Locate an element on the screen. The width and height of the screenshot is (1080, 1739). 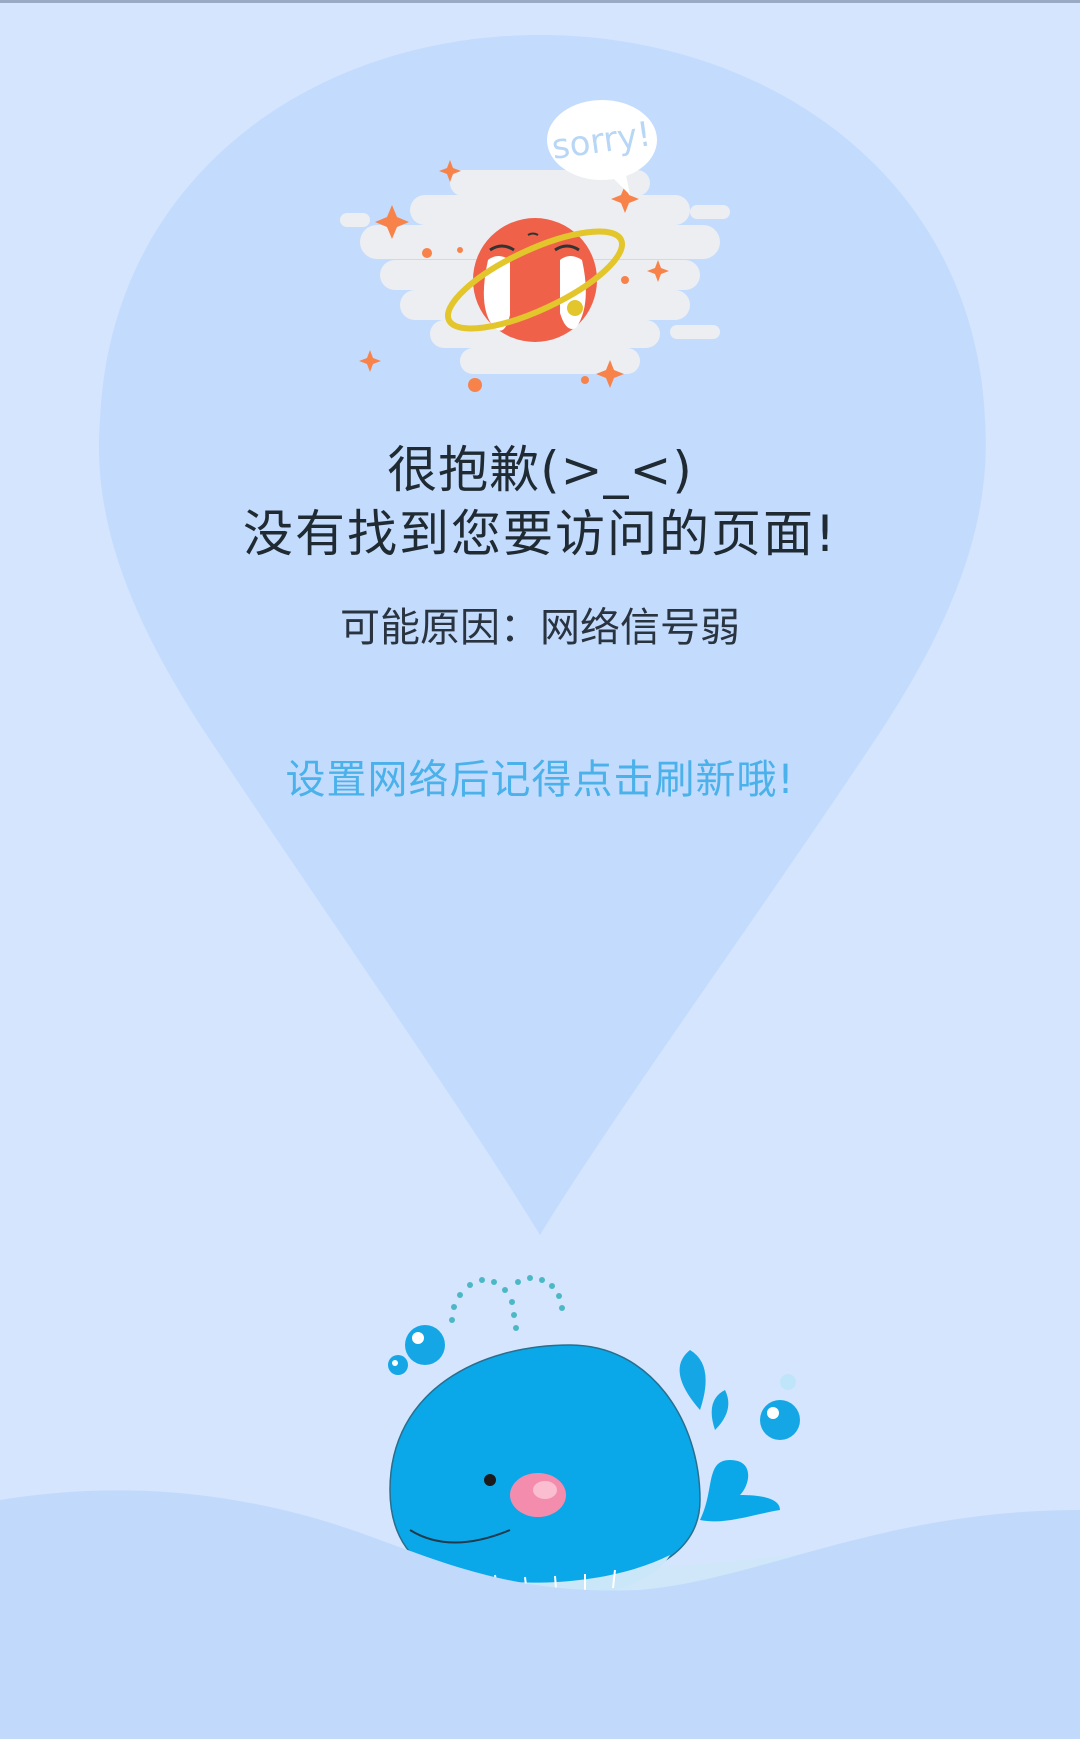
error-title-line2: 没有找到您要访问的页面! is located at coordinates (540, 534).